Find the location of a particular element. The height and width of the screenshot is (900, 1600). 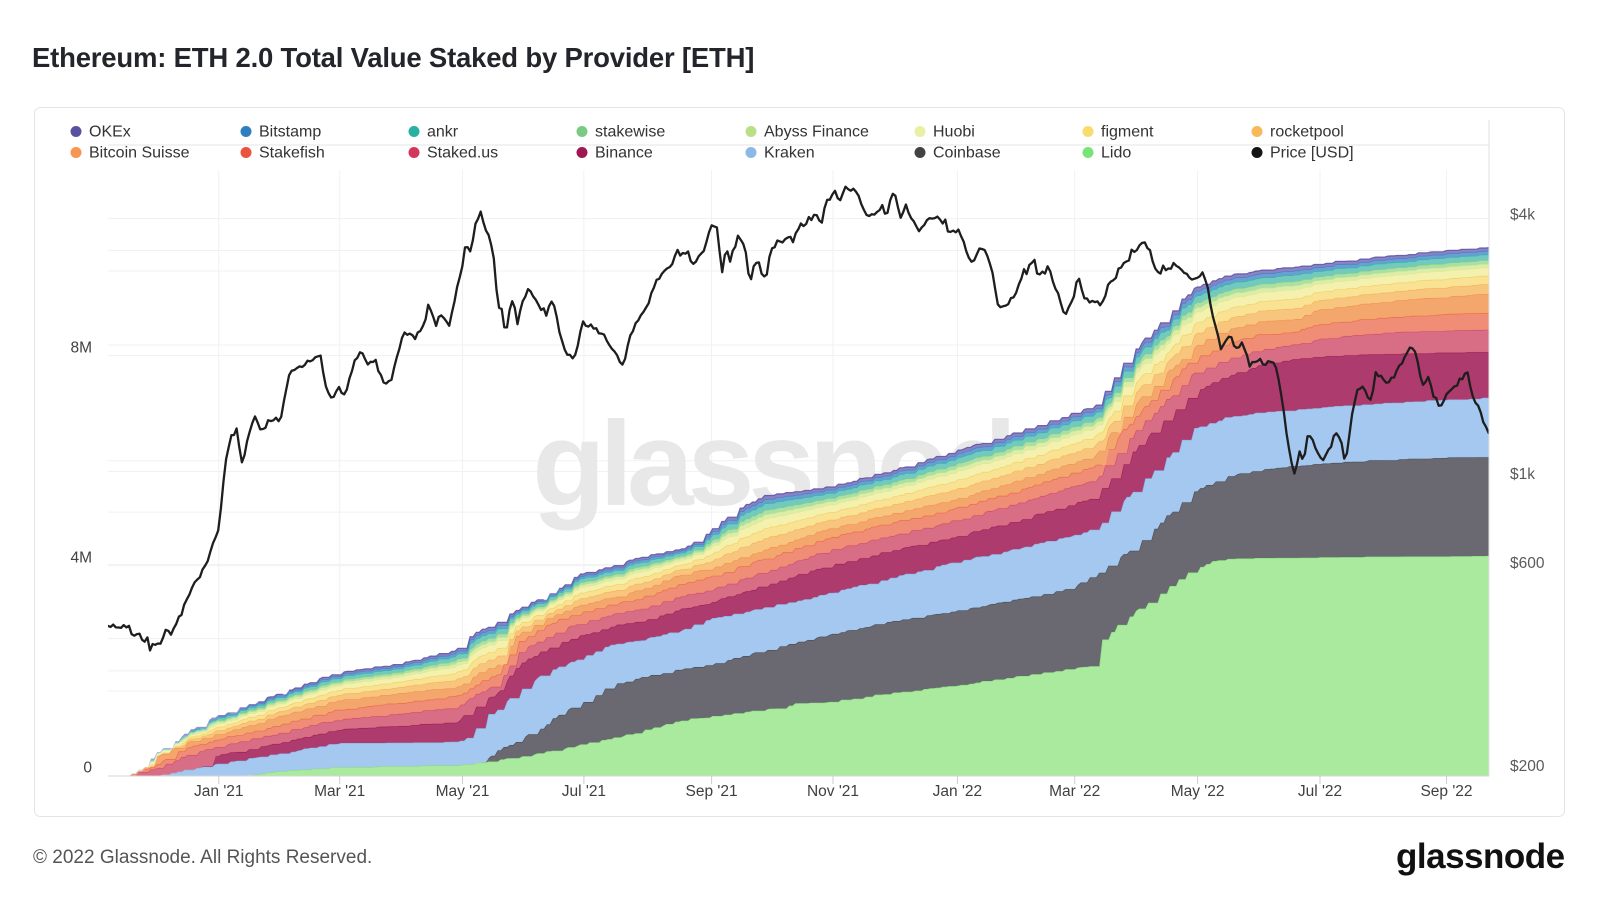

svg-text: Nov '21 is located at coordinates (833, 791).